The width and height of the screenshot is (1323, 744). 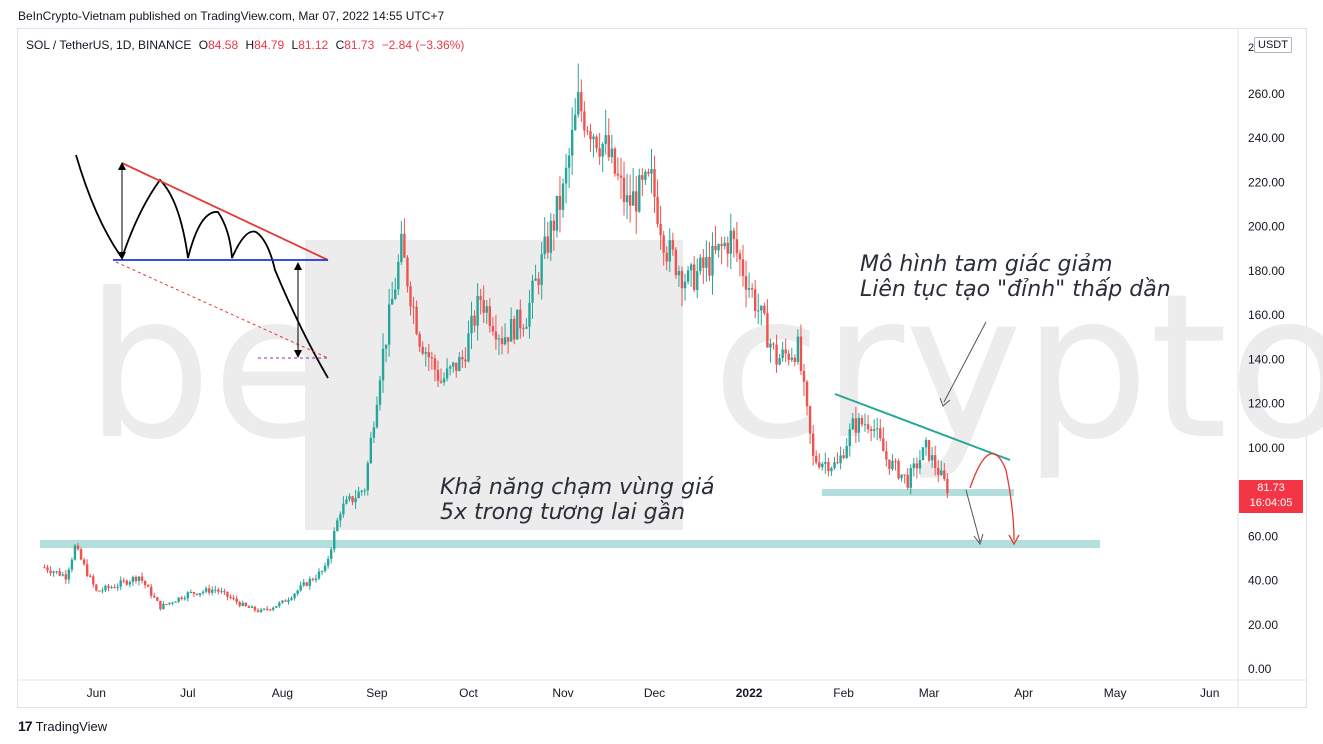 What do you see at coordinates (223, 45) in the screenshot?
I see `open-value: 84.58` at bounding box center [223, 45].